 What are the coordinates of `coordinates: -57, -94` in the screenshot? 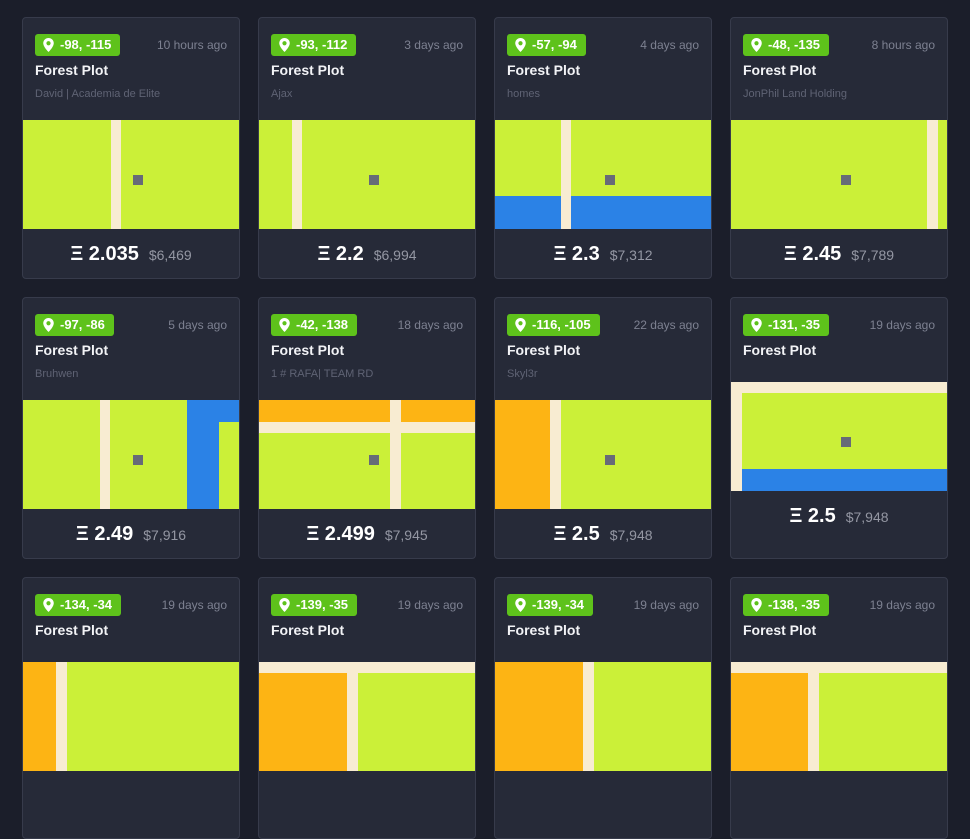 It's located at (554, 44).